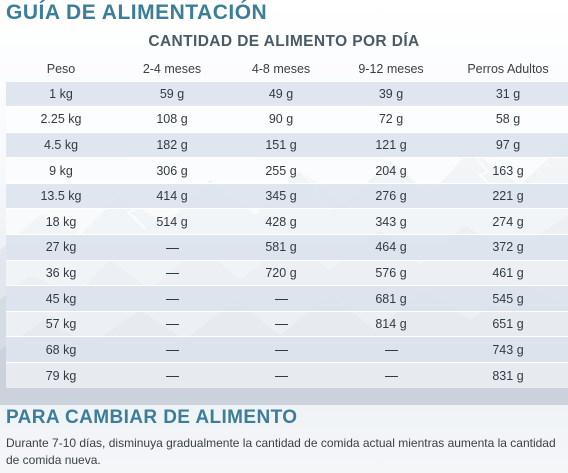  Describe the element at coordinates (508, 272) in the screenshot. I see `amount-cell: 461 g` at that location.